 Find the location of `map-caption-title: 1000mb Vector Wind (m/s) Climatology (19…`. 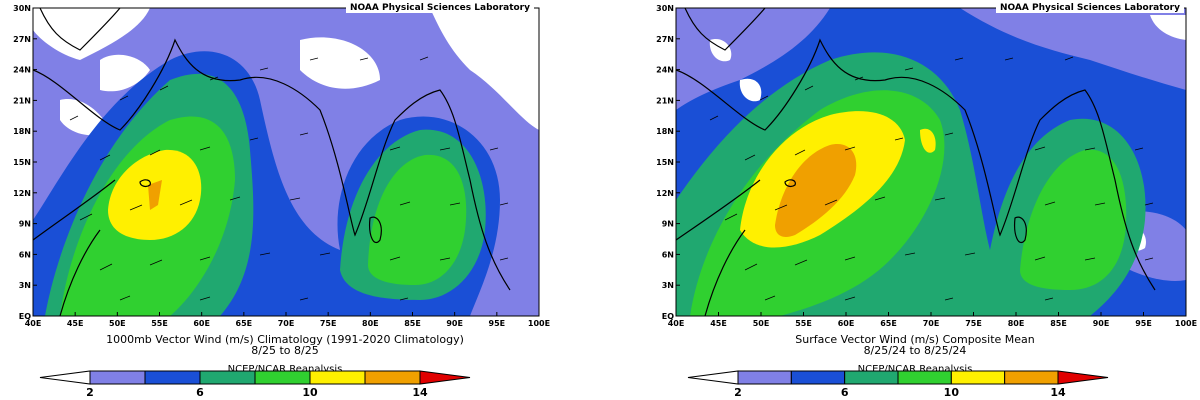

map-caption-title: 1000mb Vector Wind (m/s) Climatology (19… is located at coordinates (285, 339).